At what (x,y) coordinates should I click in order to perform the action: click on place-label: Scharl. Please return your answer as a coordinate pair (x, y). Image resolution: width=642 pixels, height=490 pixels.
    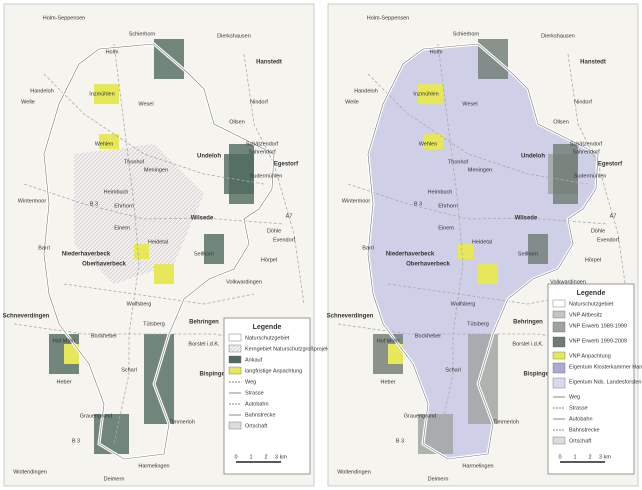
    Looking at the image, I should click on (453, 370).